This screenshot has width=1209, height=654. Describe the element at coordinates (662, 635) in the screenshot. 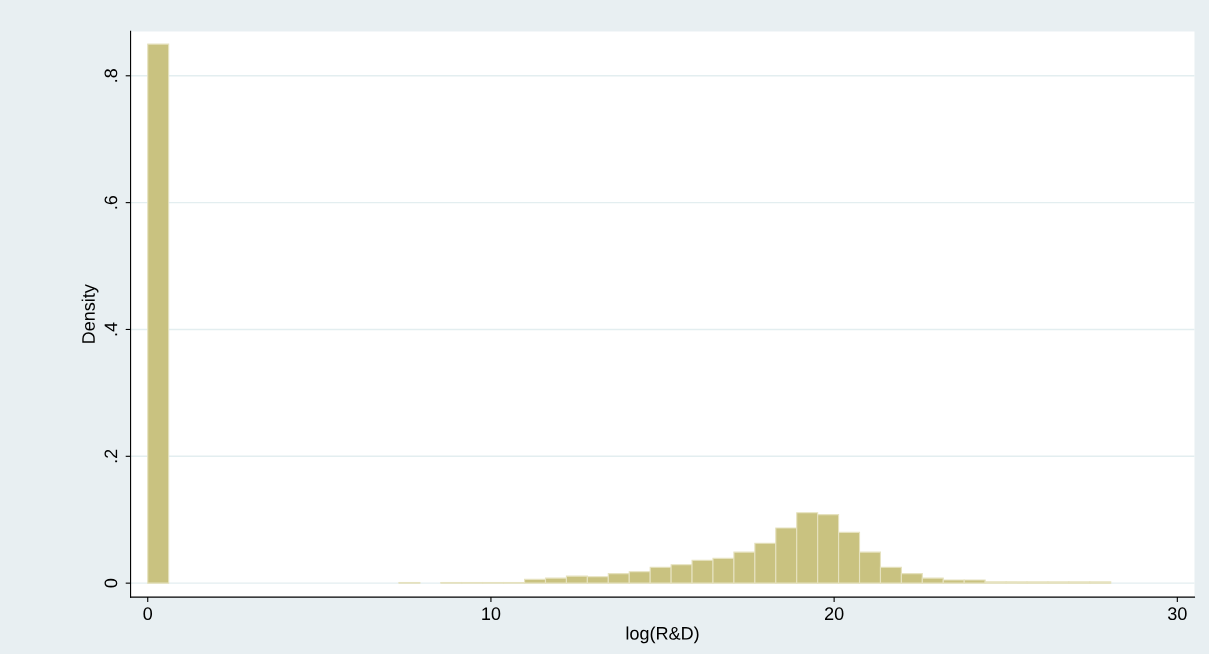

I see `x-axis-title: log(R&D)` at that location.